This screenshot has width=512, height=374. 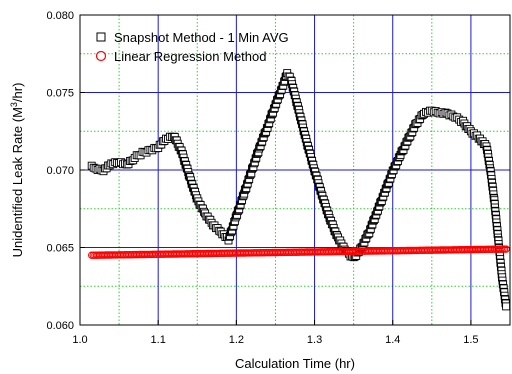 I want to click on legend-marker-snapshot, so click(x=101, y=37).